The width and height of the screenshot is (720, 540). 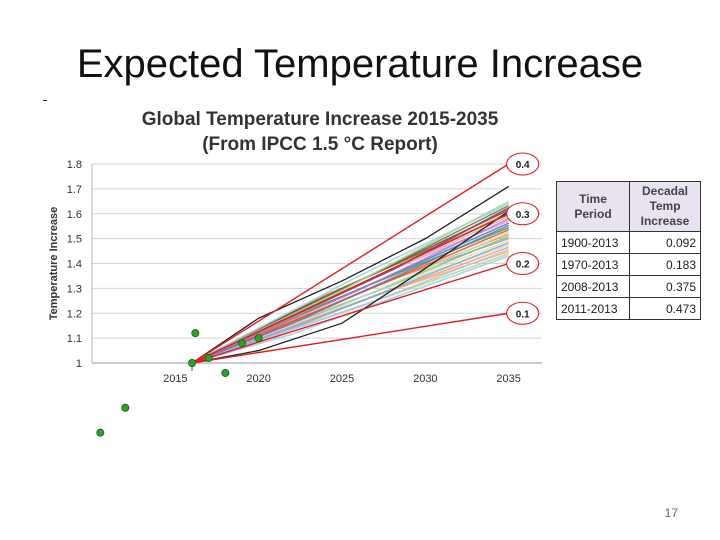 I want to click on reference-label: 0.4, so click(x=523, y=165).